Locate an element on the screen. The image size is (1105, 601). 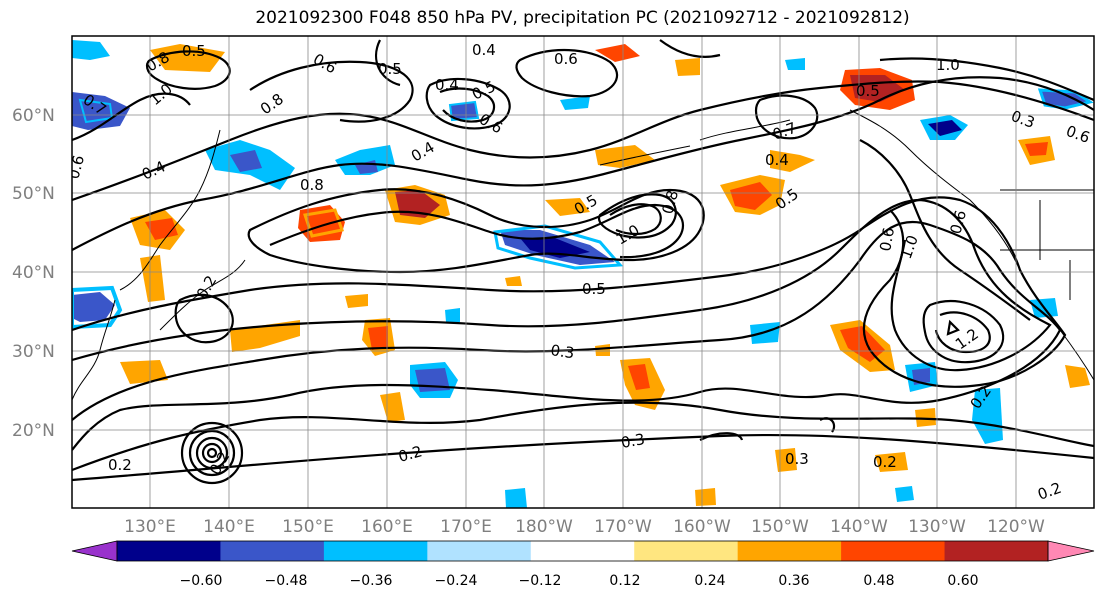
colorbar-tick: −0.24 is located at coordinates (456, 581).